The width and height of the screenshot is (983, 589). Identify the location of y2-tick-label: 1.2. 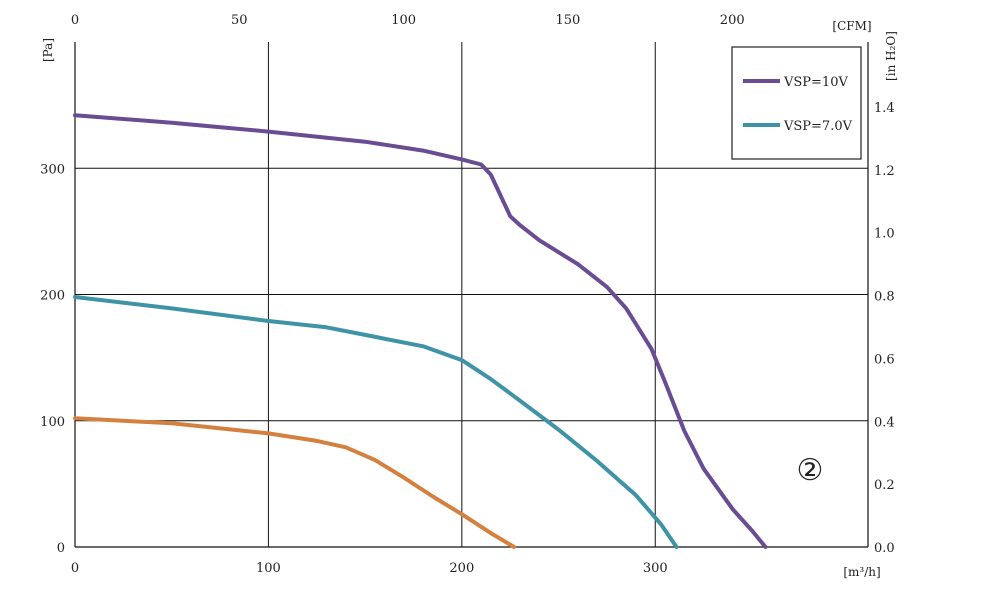
(884, 171).